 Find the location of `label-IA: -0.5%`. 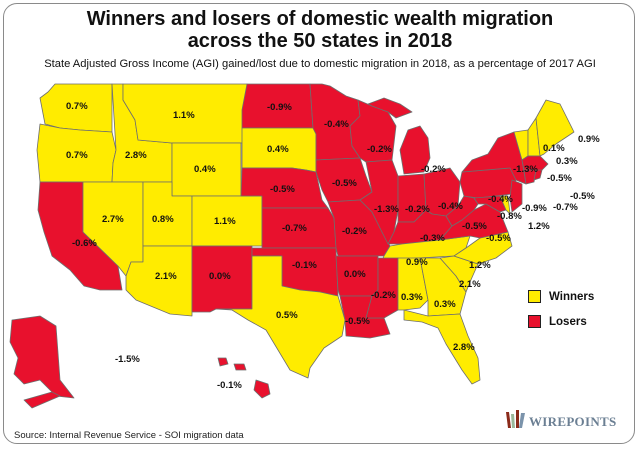

label-IA: -0.5% is located at coordinates (344, 183).